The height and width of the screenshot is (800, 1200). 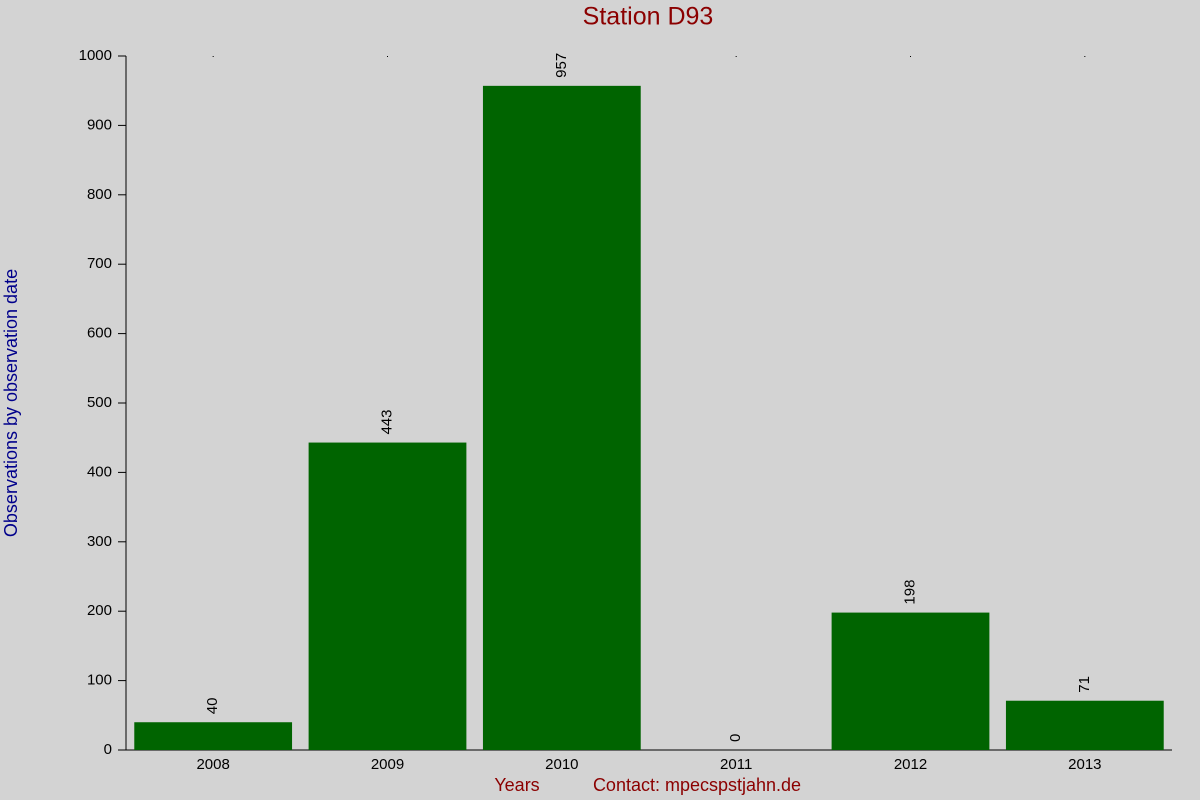 I want to click on x-axis-label: Years, so click(x=516, y=785).